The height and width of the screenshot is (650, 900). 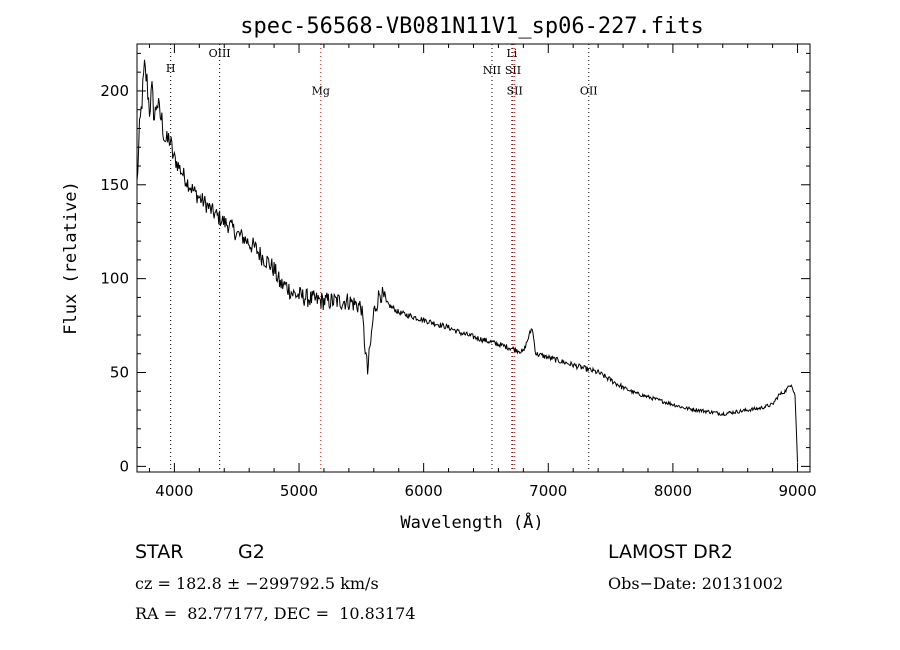 What do you see at coordinates (159, 552) in the screenshot?
I see `object-class: STAR` at bounding box center [159, 552].